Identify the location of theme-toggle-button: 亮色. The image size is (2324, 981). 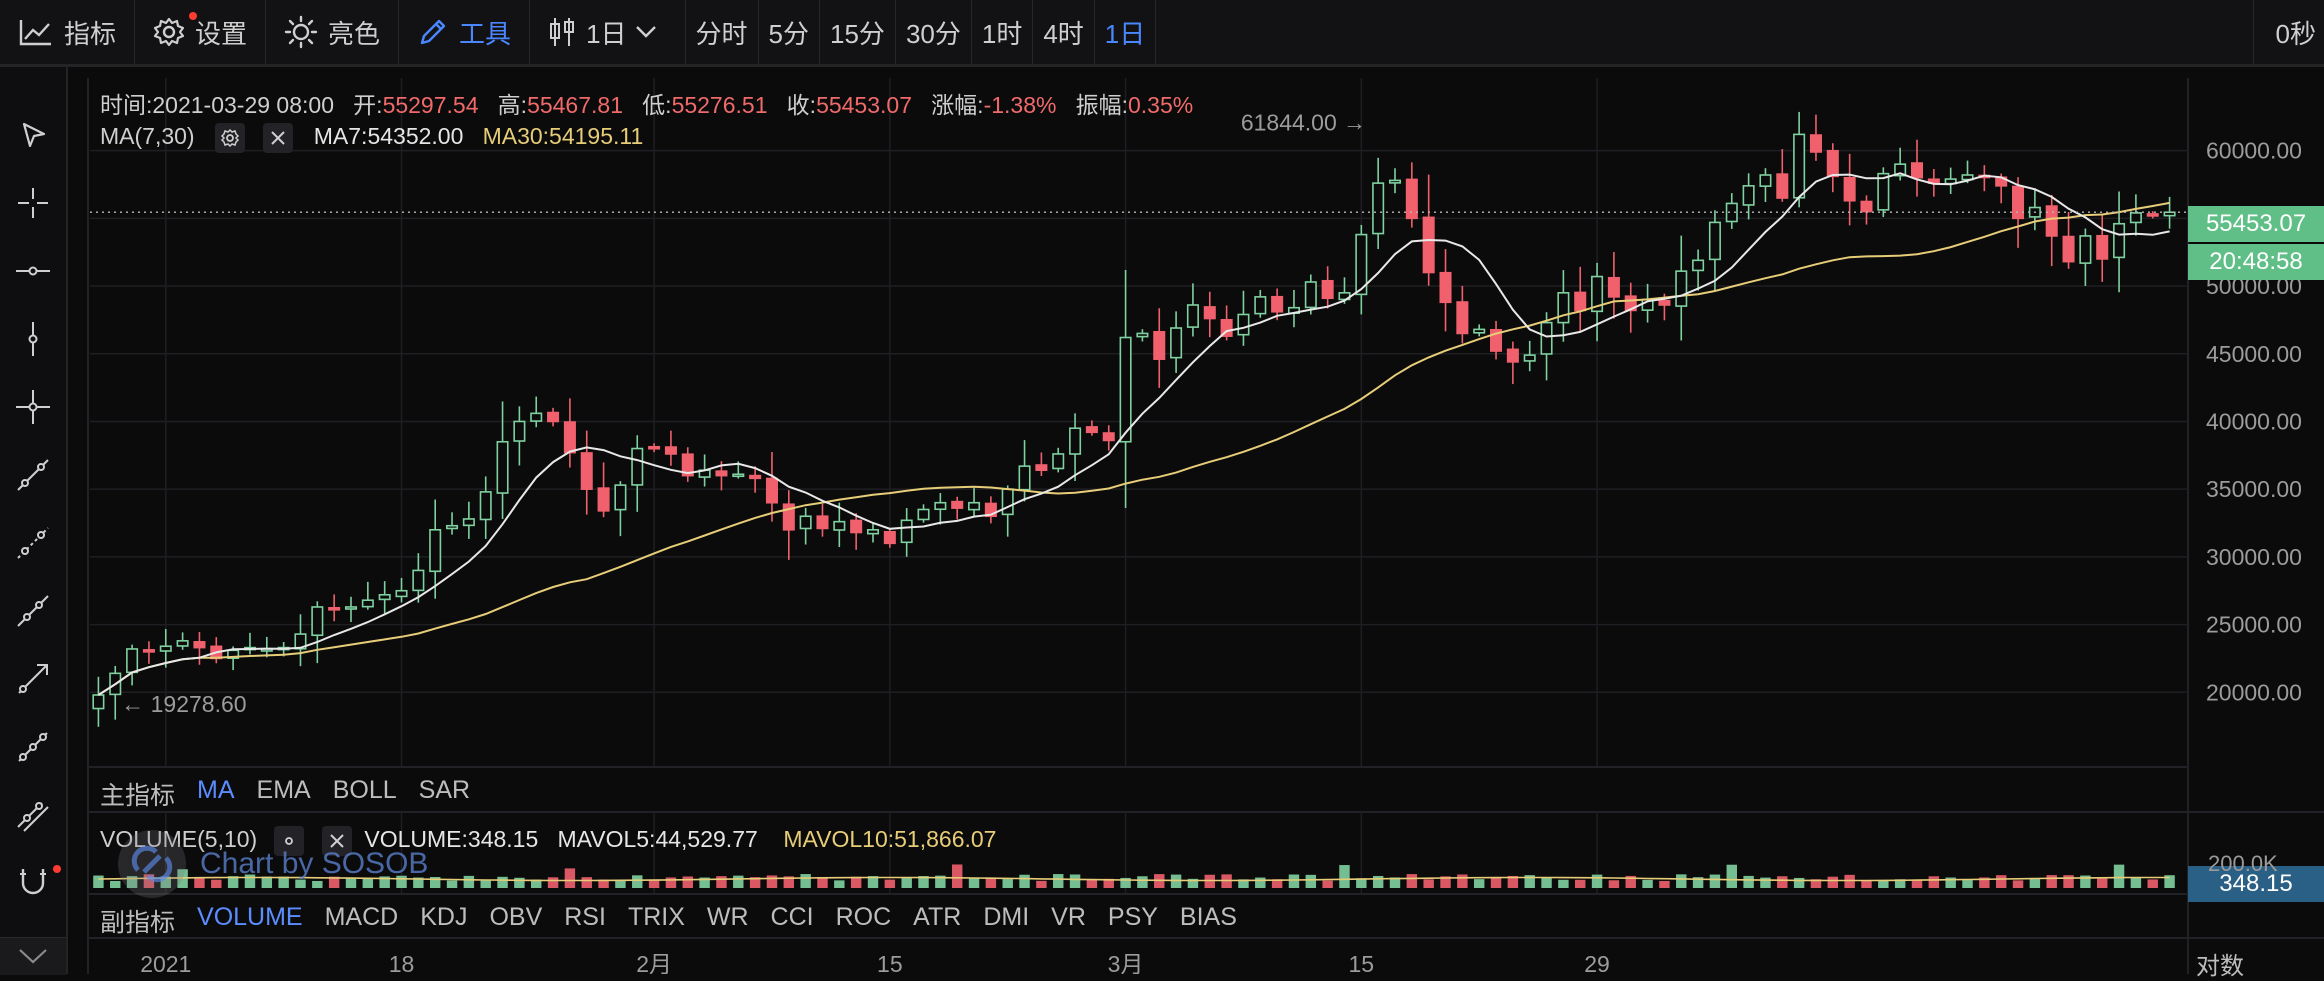
(333, 32).